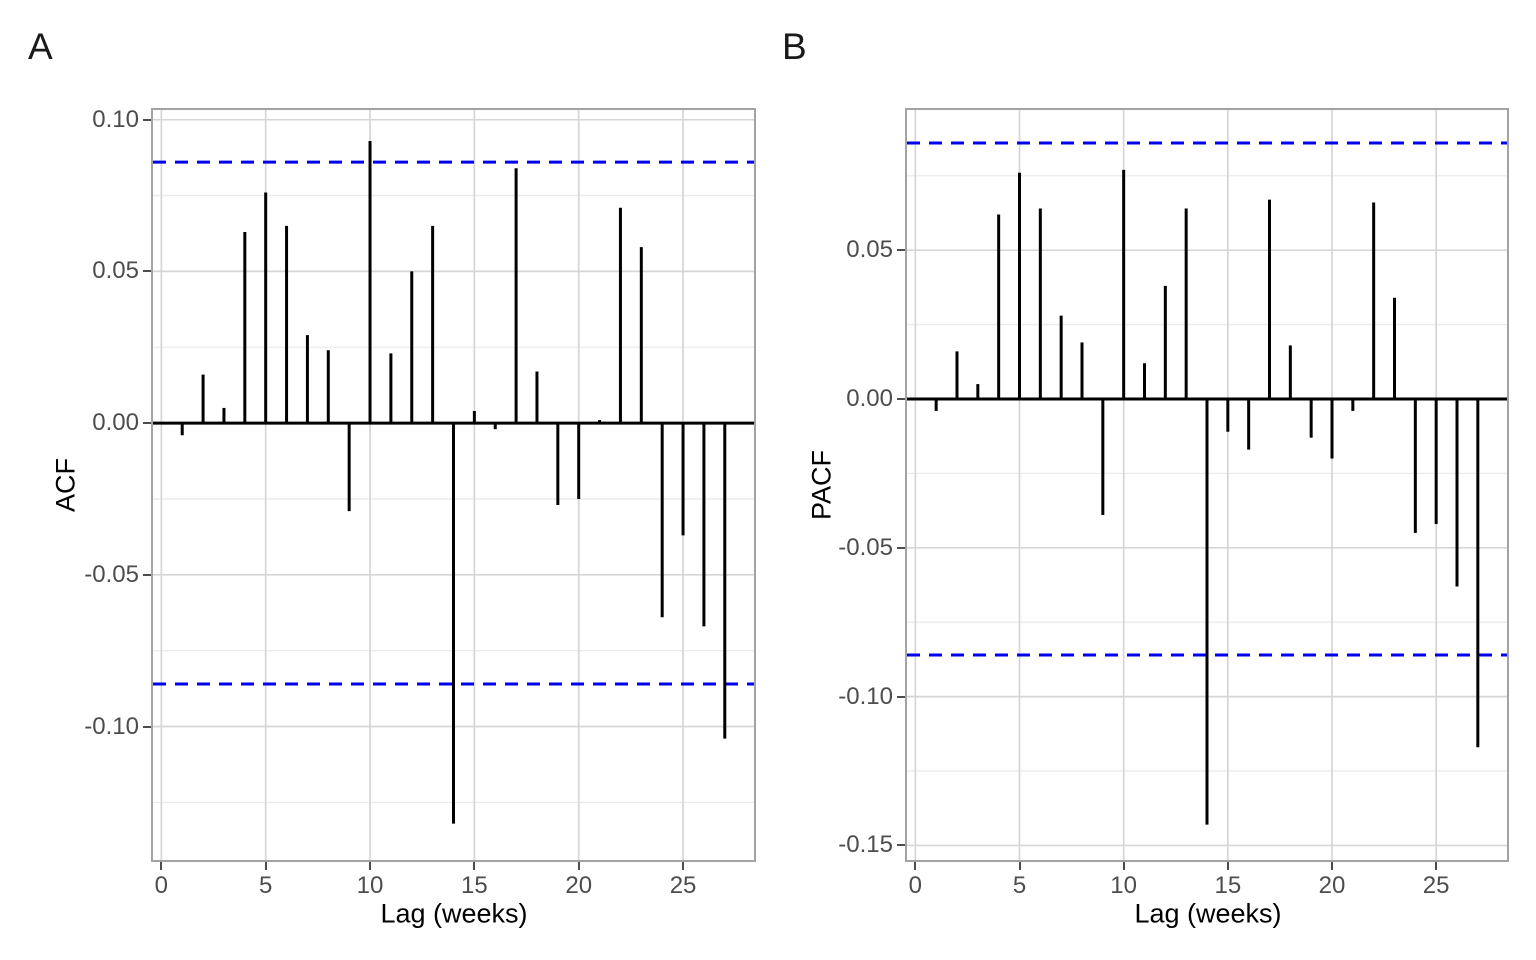 This screenshot has height=960, width=1536. I want to click on y-axis-title-acf: ACF, so click(65, 485).